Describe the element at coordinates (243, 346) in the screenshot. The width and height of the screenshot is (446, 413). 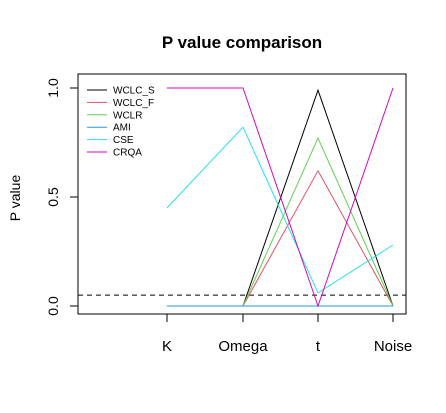
I see `x-tick-label: Omega` at that location.